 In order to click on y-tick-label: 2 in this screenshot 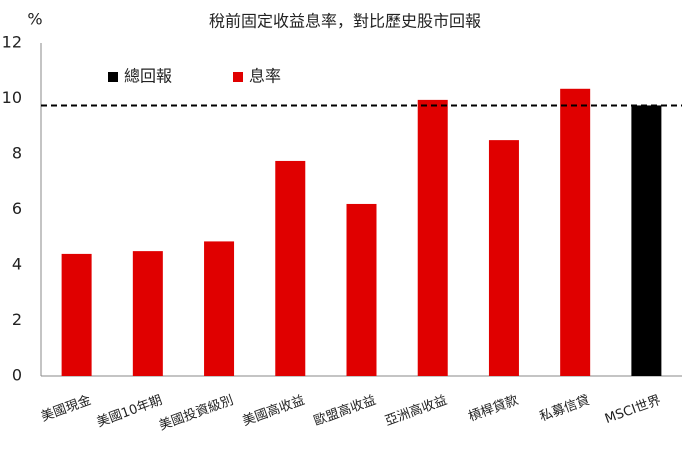, I will do `click(17, 319)`.